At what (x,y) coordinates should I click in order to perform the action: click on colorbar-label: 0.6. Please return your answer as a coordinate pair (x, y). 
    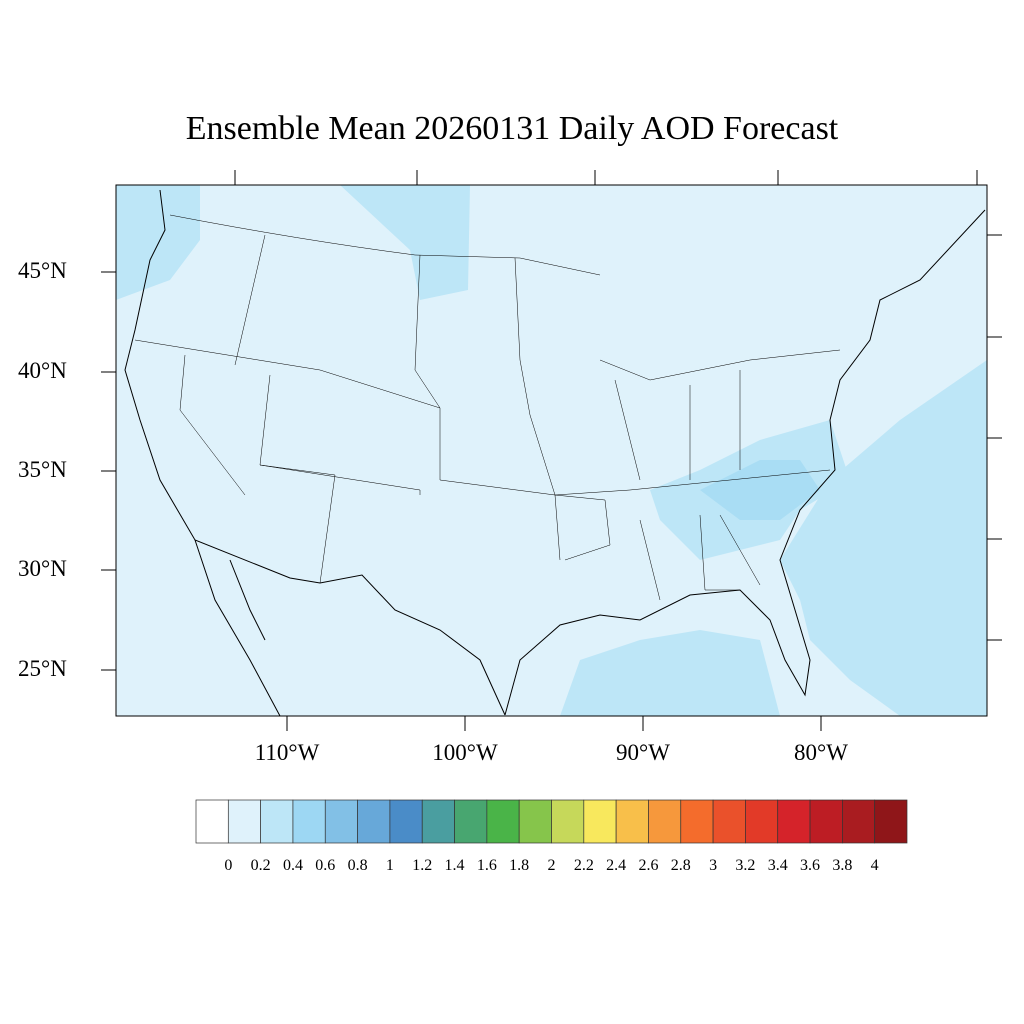
    Looking at the image, I should click on (325, 865).